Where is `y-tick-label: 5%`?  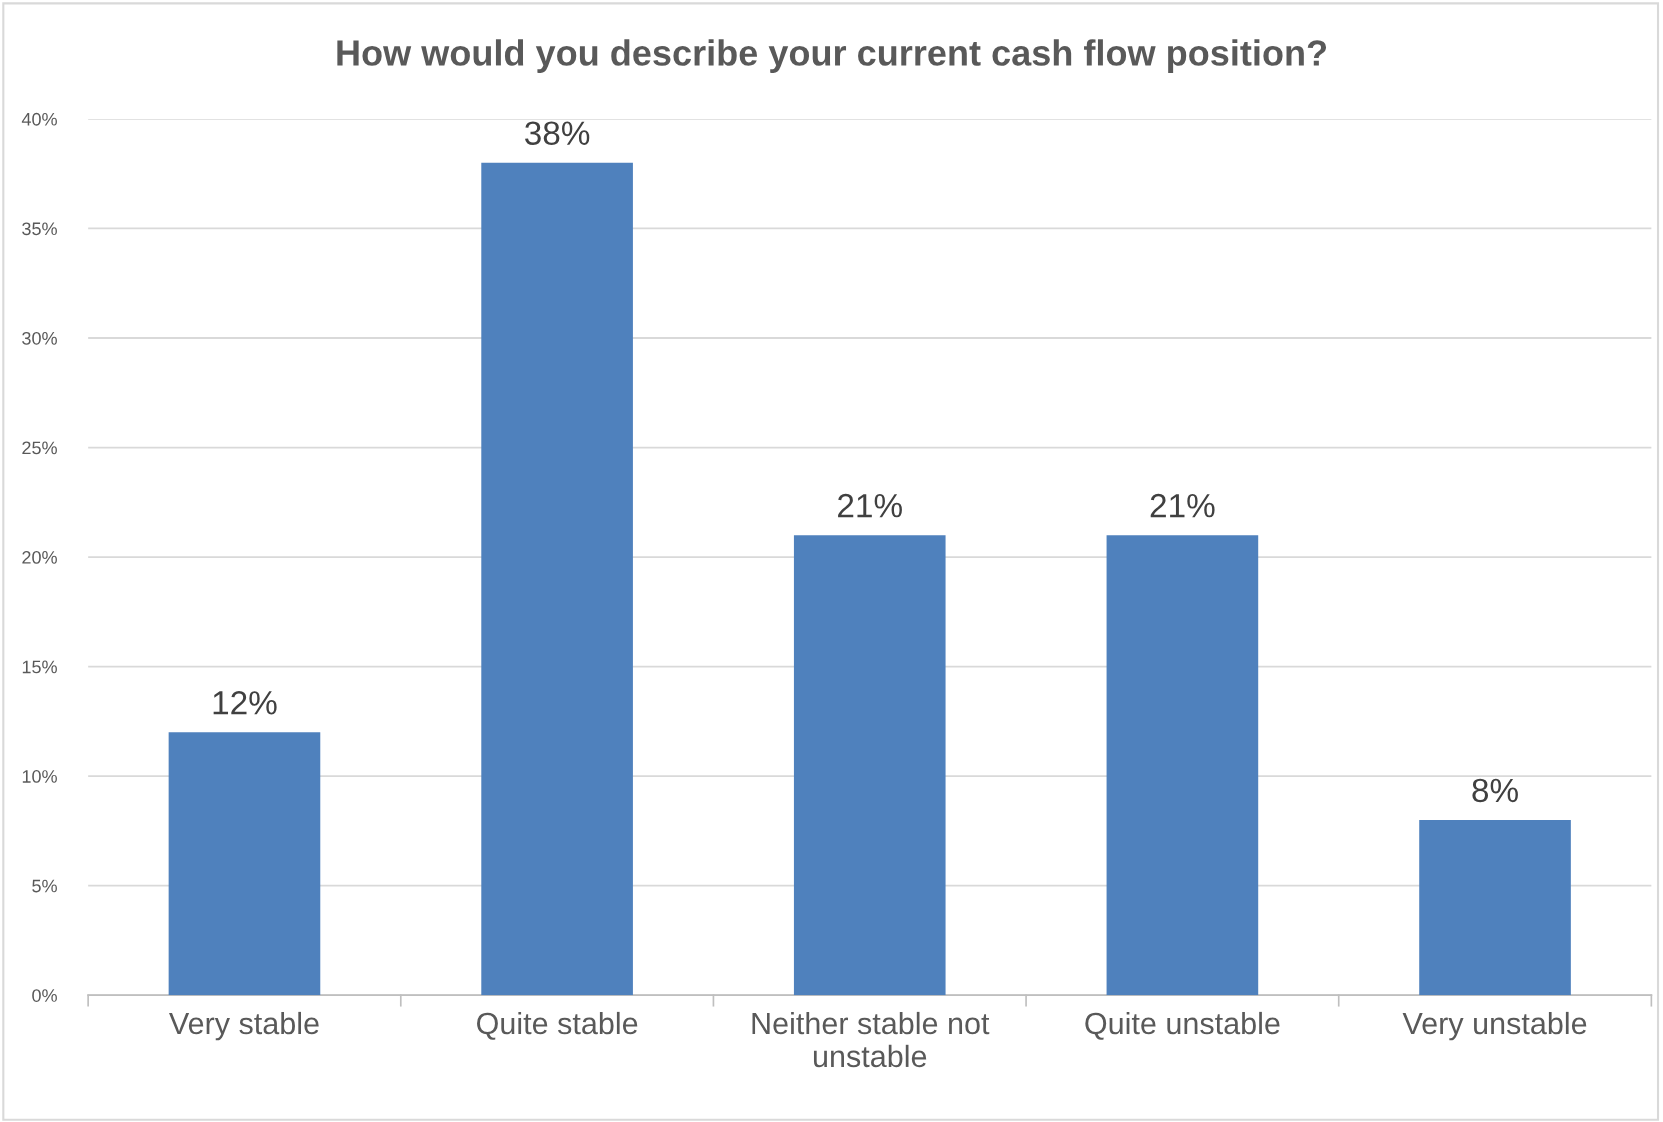
y-tick-label: 5% is located at coordinates (44, 886).